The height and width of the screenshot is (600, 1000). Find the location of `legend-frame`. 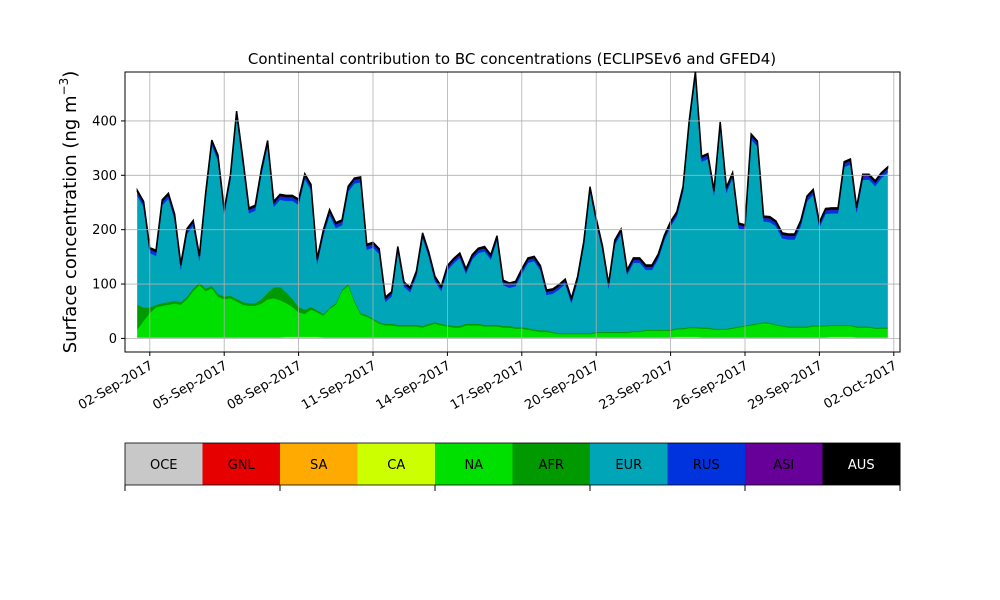

legend-frame is located at coordinates (512, 464).